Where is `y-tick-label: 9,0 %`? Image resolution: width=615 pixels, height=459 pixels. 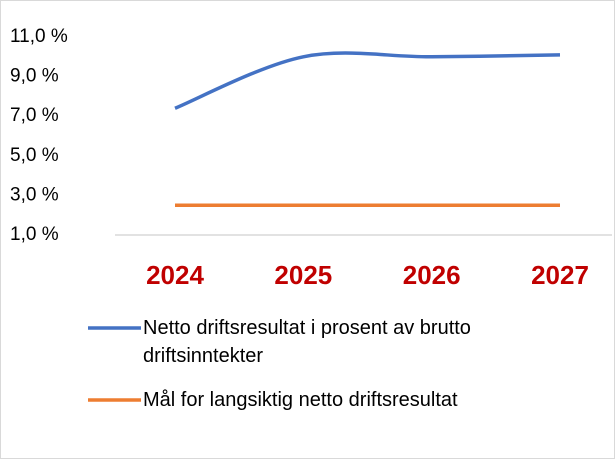 y-tick-label: 9,0 % is located at coordinates (34, 76).